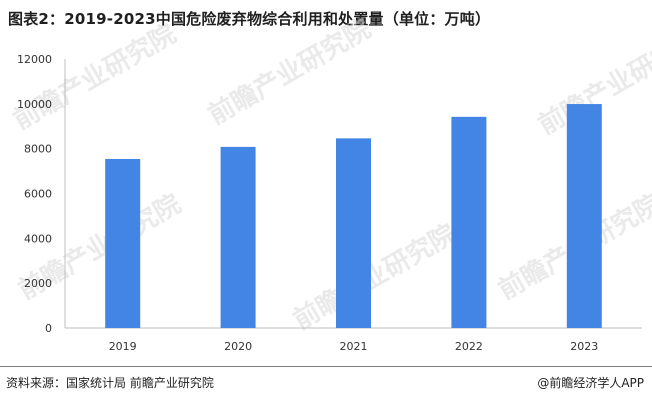  I want to click on y-tick-label: 2000, so click(38, 283).